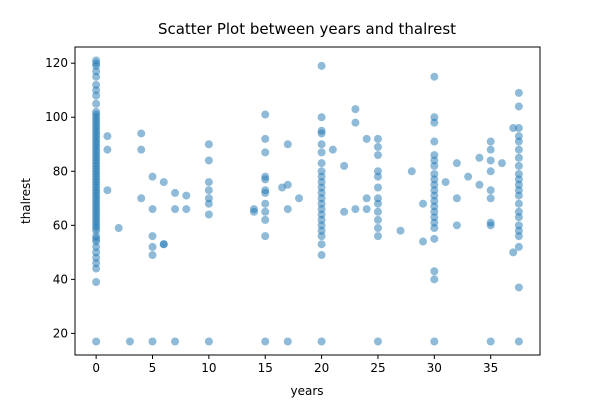 This screenshot has height=404, width=600. Describe the element at coordinates (60, 333) in the screenshot. I see `y-tick-label: 20` at that location.